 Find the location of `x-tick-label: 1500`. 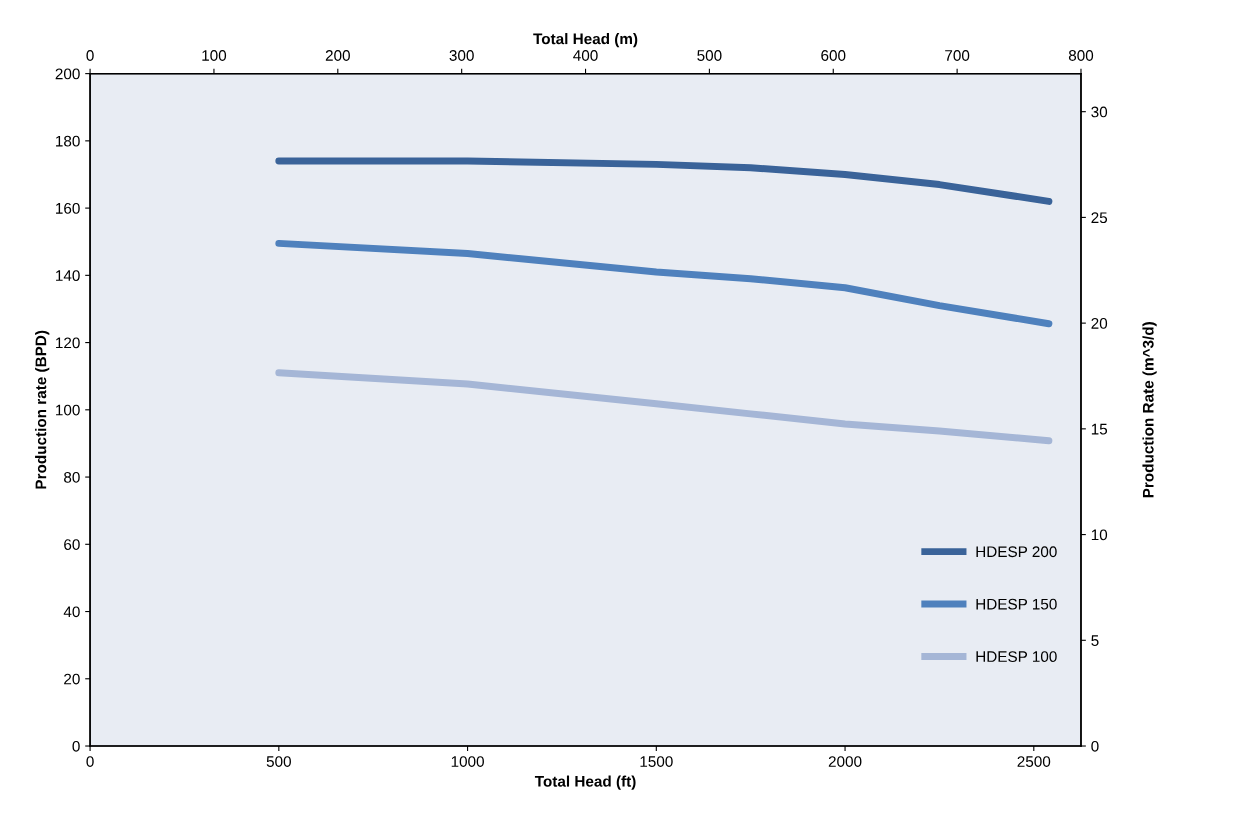

x-tick-label: 1500 is located at coordinates (656, 761).